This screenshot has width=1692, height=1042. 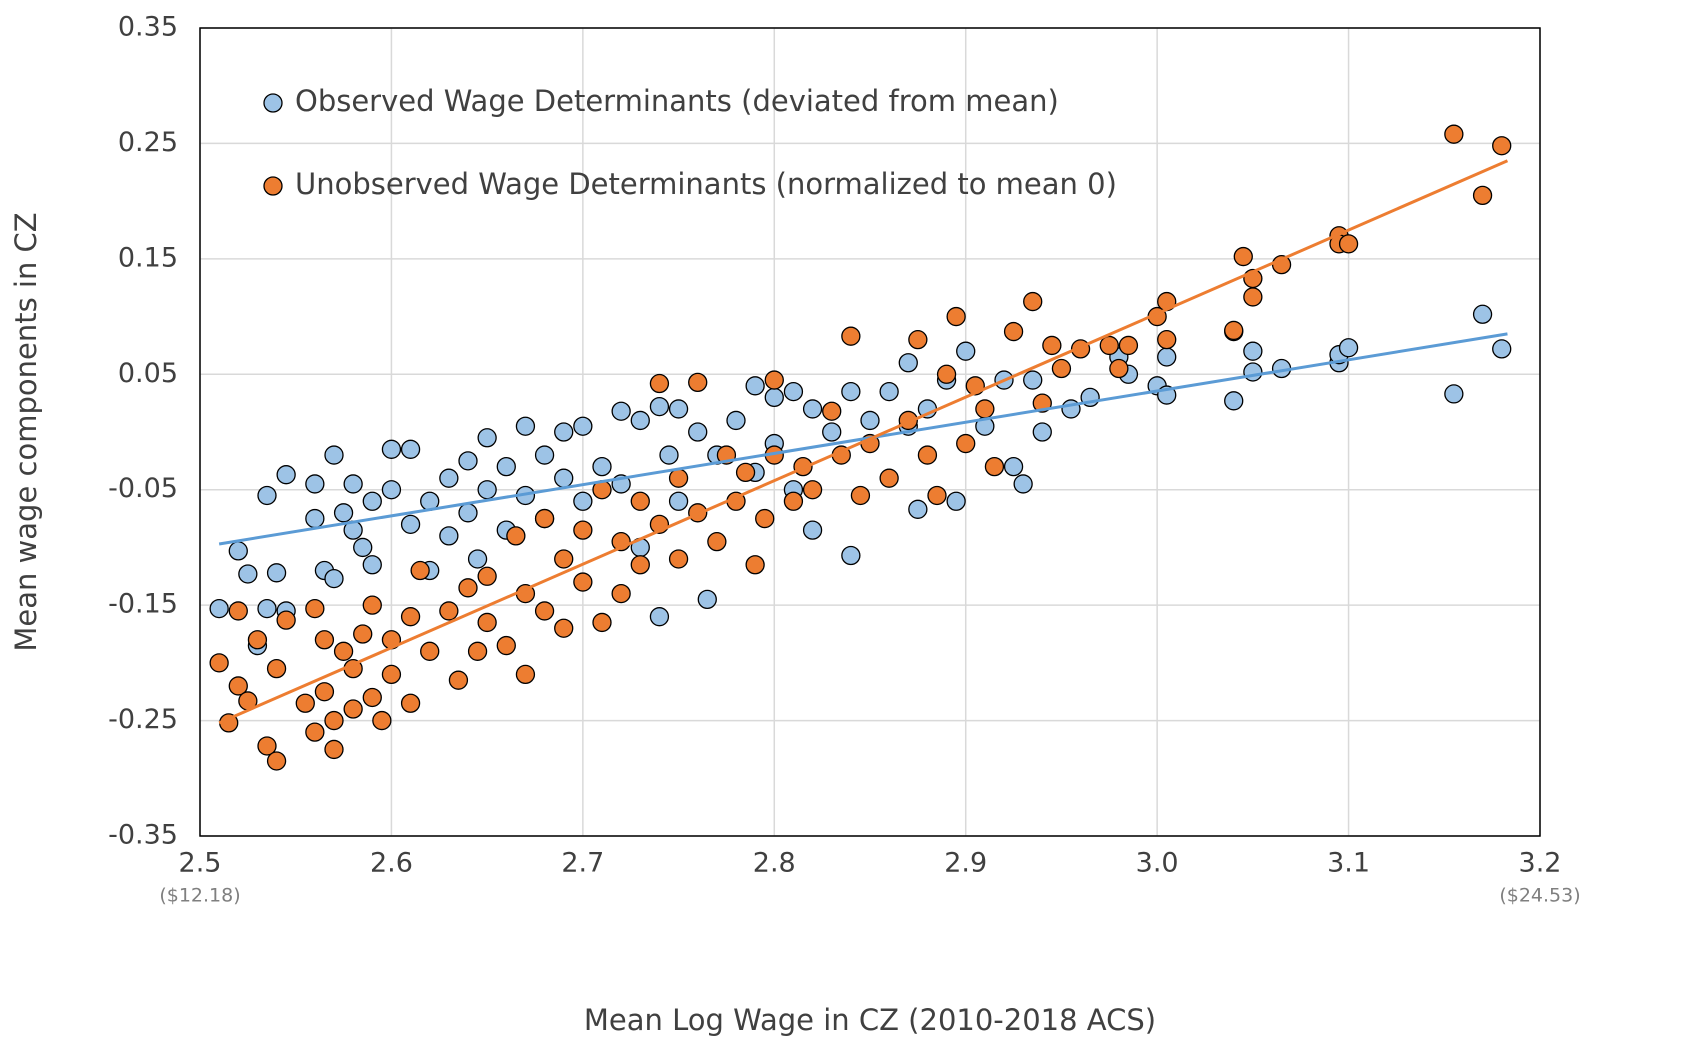 I want to click on y-tick-label: -0.35, so click(x=143, y=835).